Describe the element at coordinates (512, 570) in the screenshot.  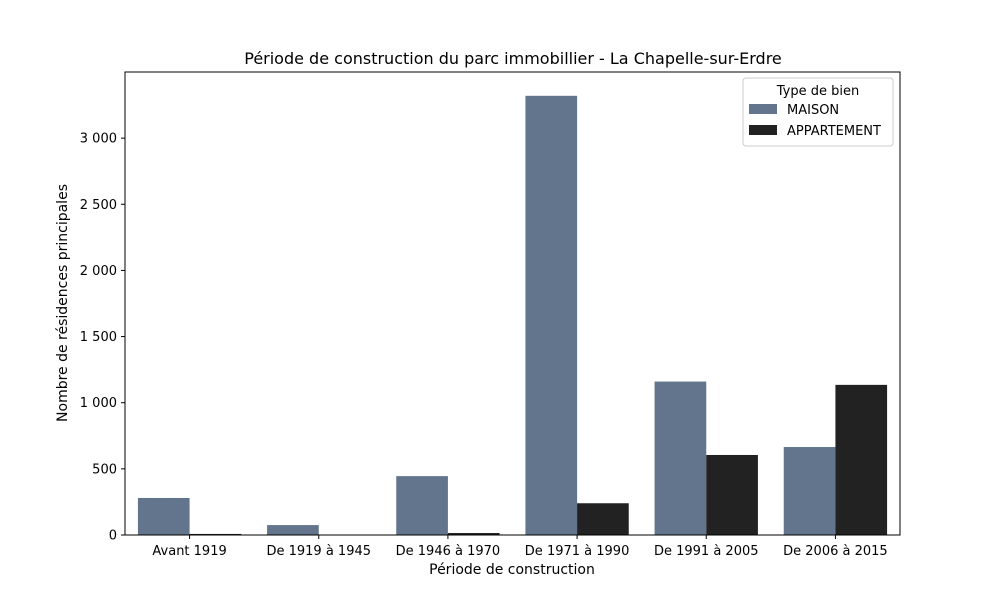
I see `x-axis-label: Période de construction` at that location.